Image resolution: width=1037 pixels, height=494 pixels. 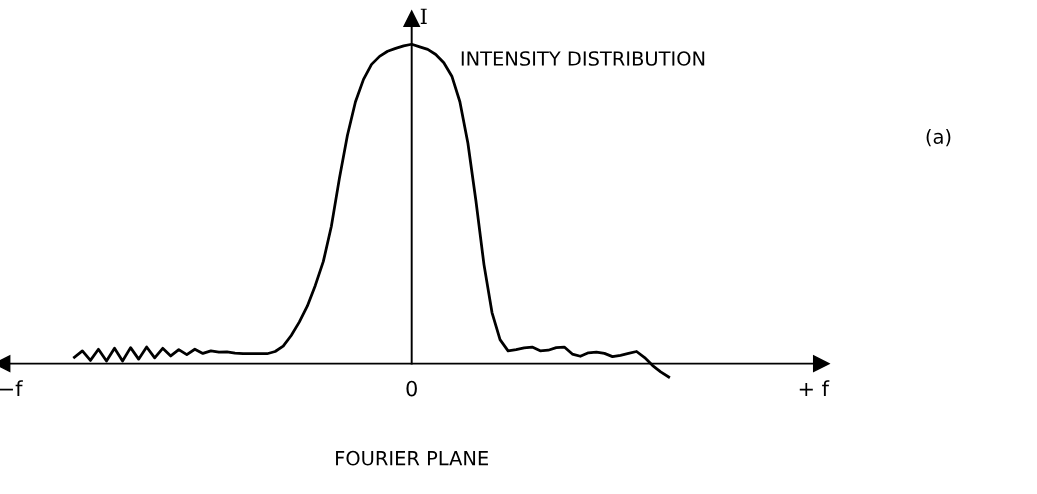 What do you see at coordinates (411, 388) in the screenshot?
I see `x-tick-label: 0` at bounding box center [411, 388].